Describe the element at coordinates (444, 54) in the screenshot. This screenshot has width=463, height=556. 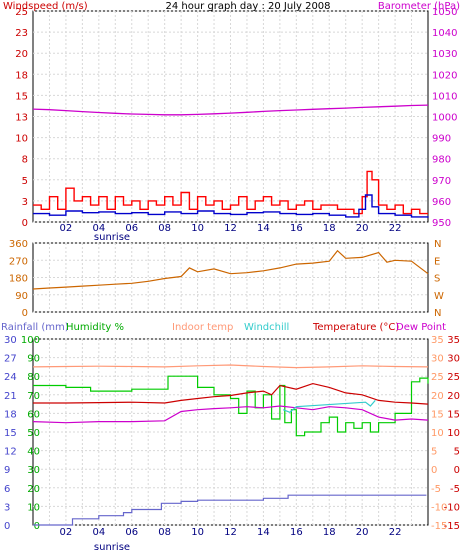
I see `barometer-tick-1030: 1030` at that location.